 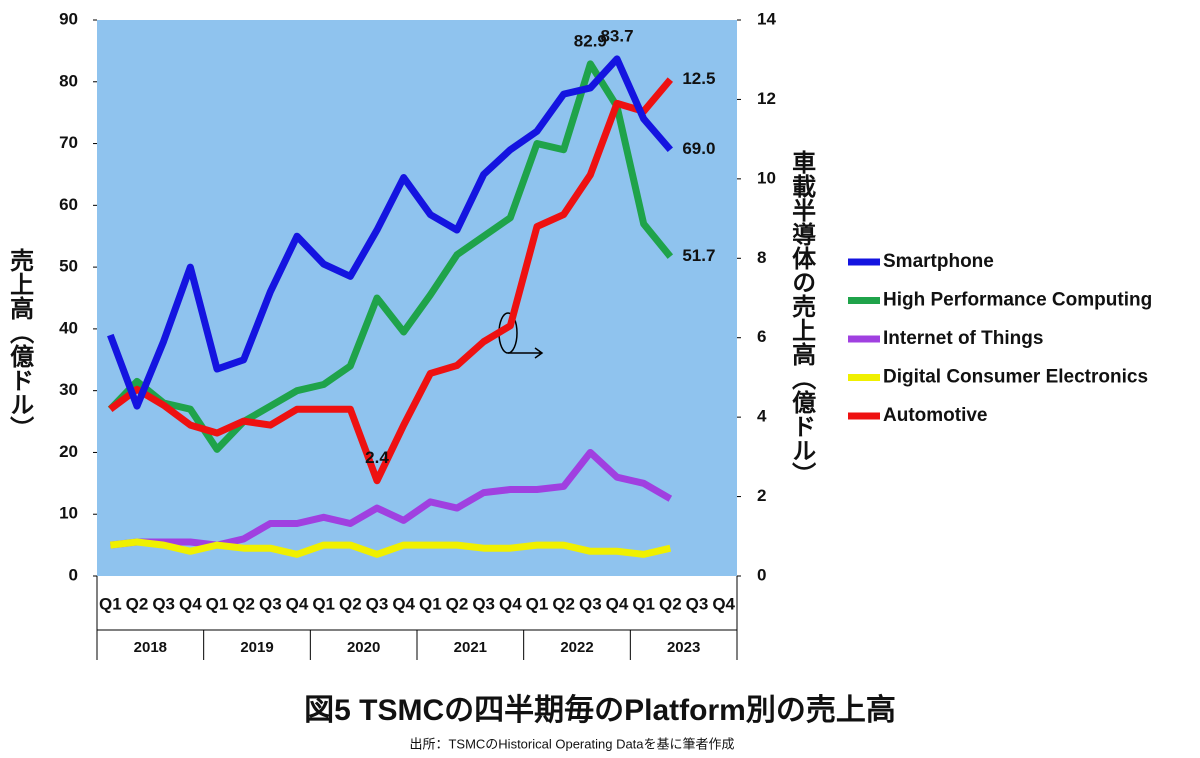 What do you see at coordinates (766, 98) in the screenshot?
I see `y2-tick-label: 12` at bounding box center [766, 98].